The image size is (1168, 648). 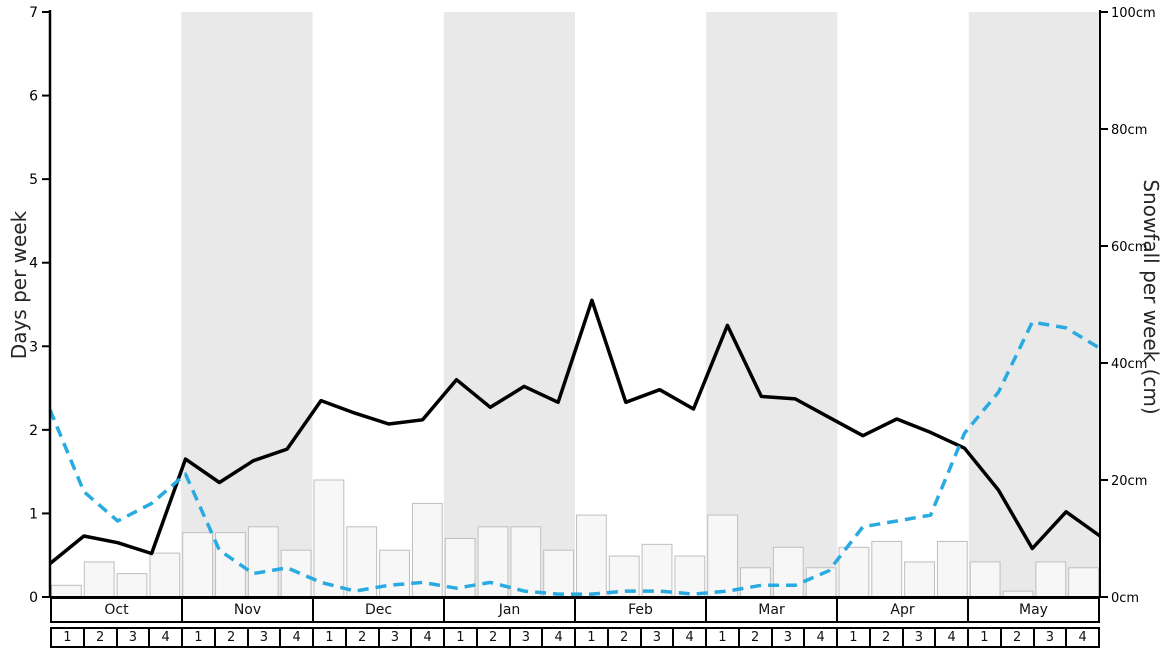 I want to click on month-cell: May, so click(x=1033, y=610).